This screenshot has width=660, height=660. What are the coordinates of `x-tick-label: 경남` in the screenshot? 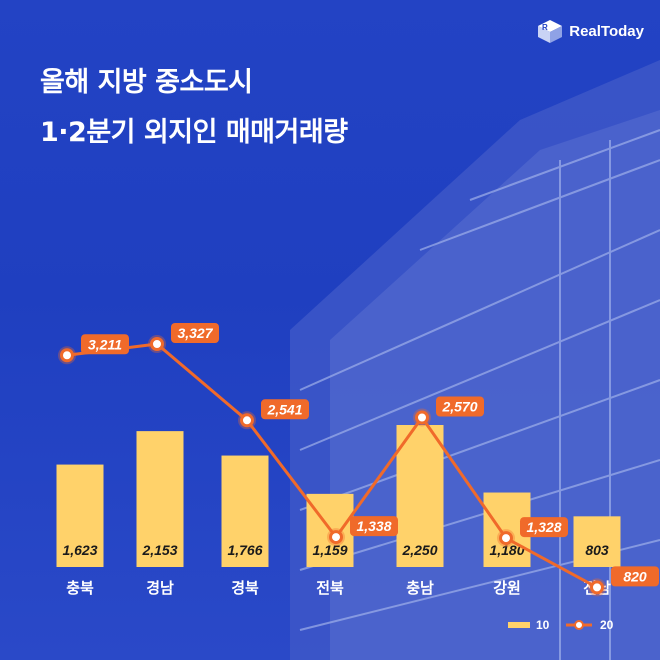 It's located at (160, 588).